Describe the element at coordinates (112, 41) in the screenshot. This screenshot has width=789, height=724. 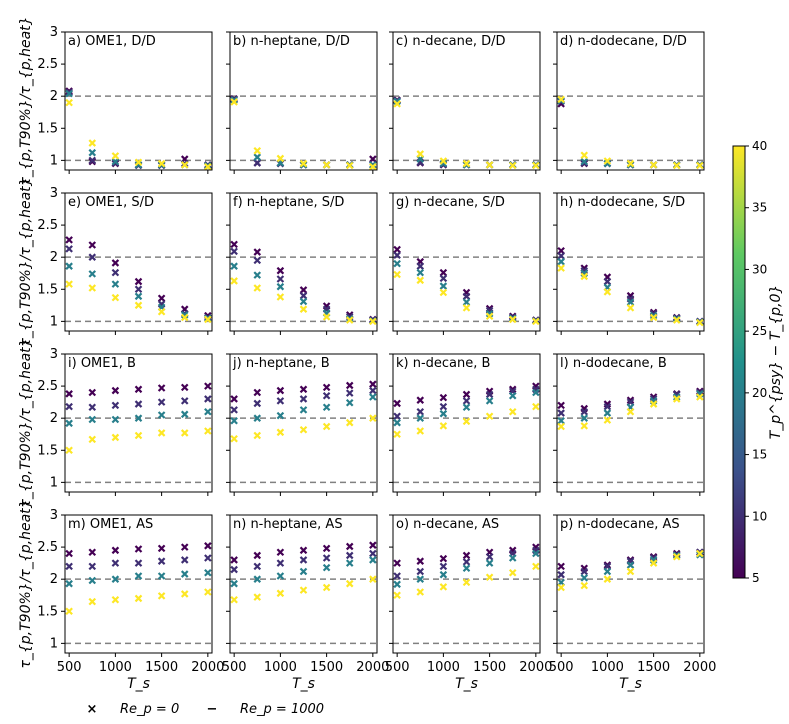
I see `panel-title: a) OME1, D/D` at that location.